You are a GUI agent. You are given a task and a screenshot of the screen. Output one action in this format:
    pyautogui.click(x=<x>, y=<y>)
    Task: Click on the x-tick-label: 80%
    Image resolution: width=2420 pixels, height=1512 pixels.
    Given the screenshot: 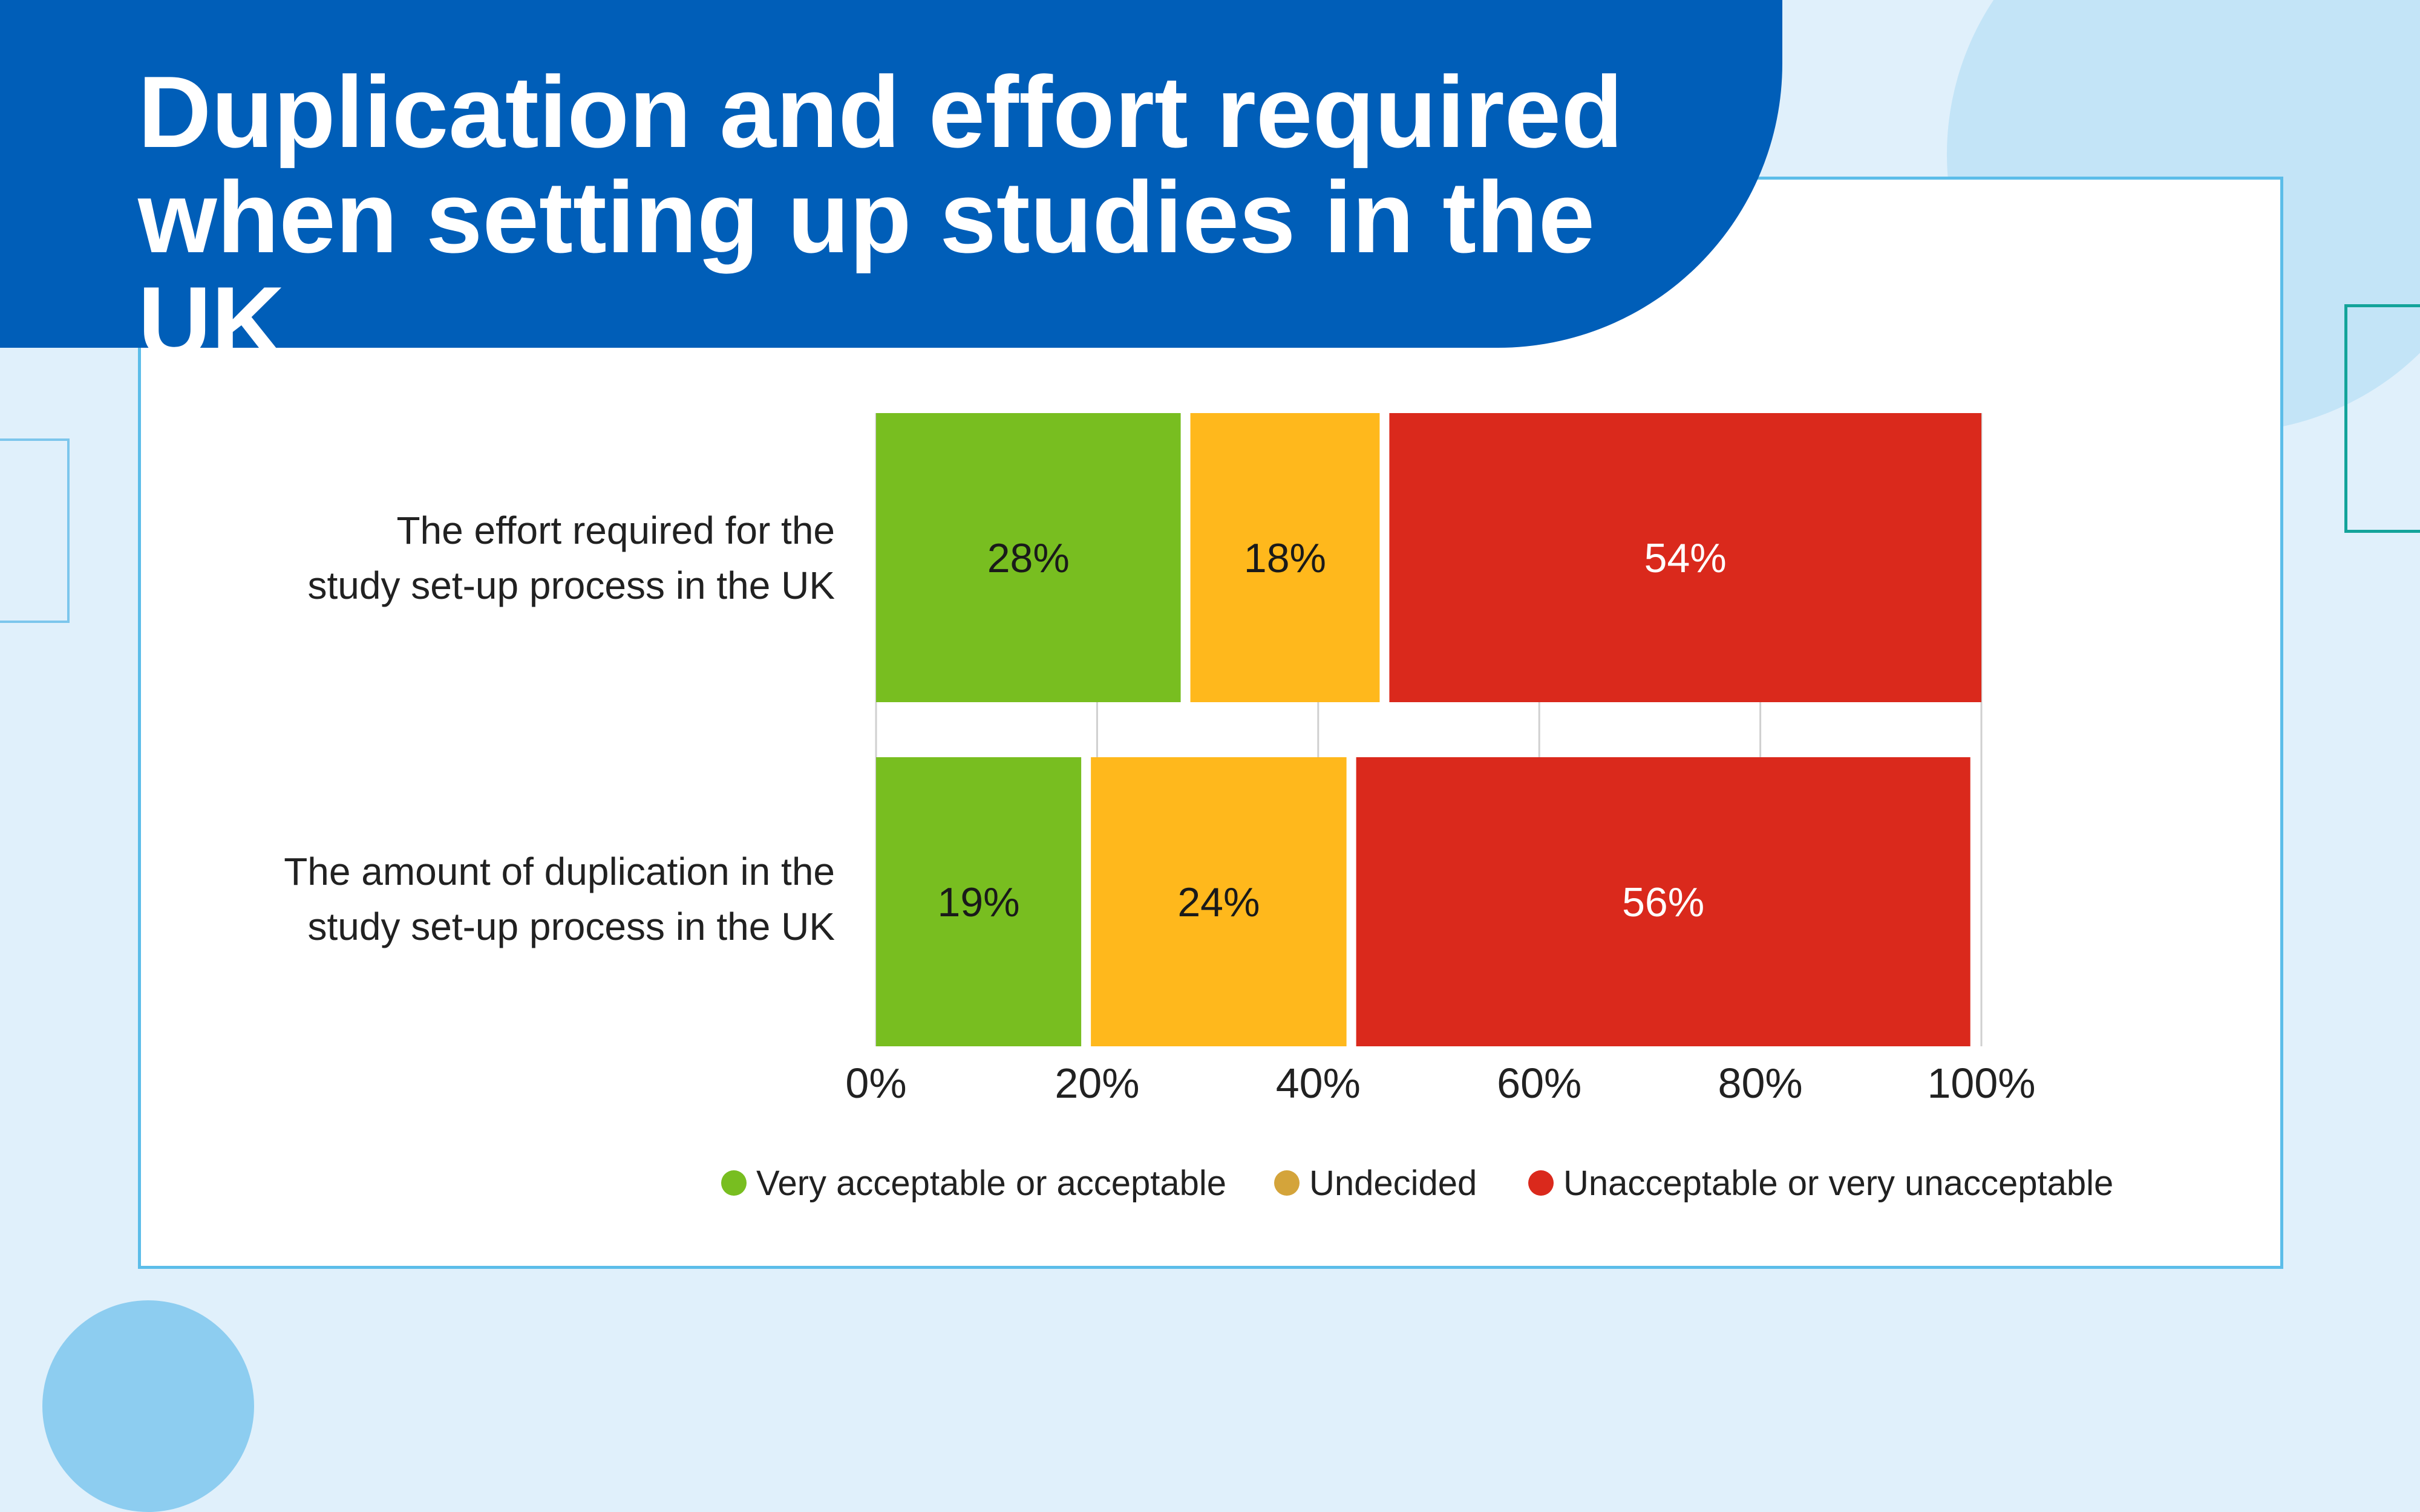 What is the action you would take?
    pyautogui.click(x=1760, y=1083)
    